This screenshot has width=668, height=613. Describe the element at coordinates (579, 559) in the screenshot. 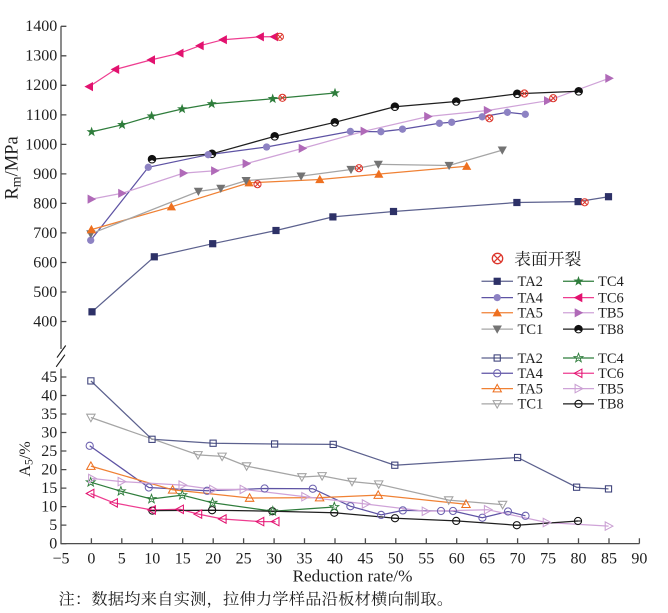

I see `svg-text: 80` at that location.